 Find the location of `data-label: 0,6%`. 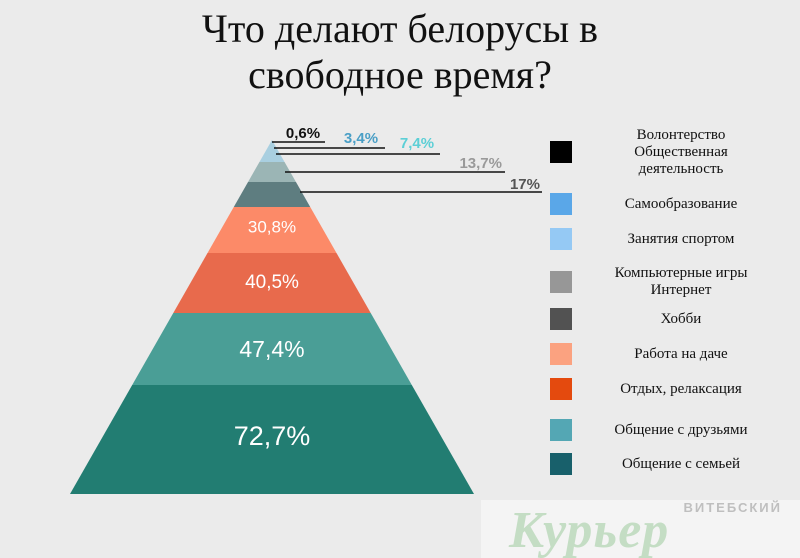

data-label: 0,6% is located at coordinates (303, 133).